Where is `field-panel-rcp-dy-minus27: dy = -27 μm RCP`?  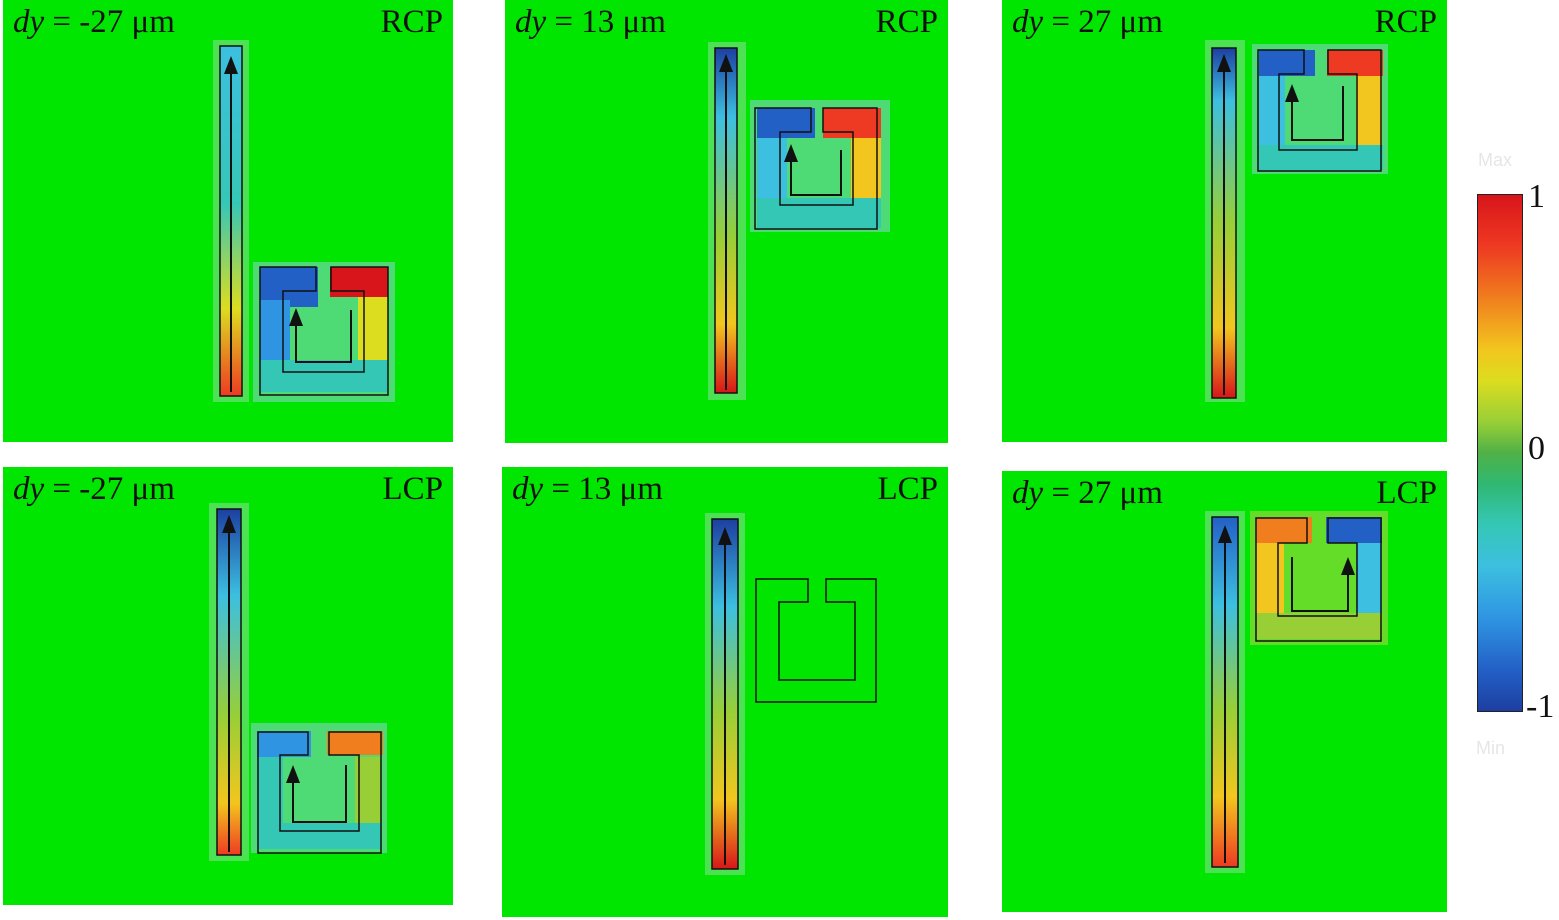 field-panel-rcp-dy-minus27: dy = -27 μm RCP is located at coordinates (228, 221).